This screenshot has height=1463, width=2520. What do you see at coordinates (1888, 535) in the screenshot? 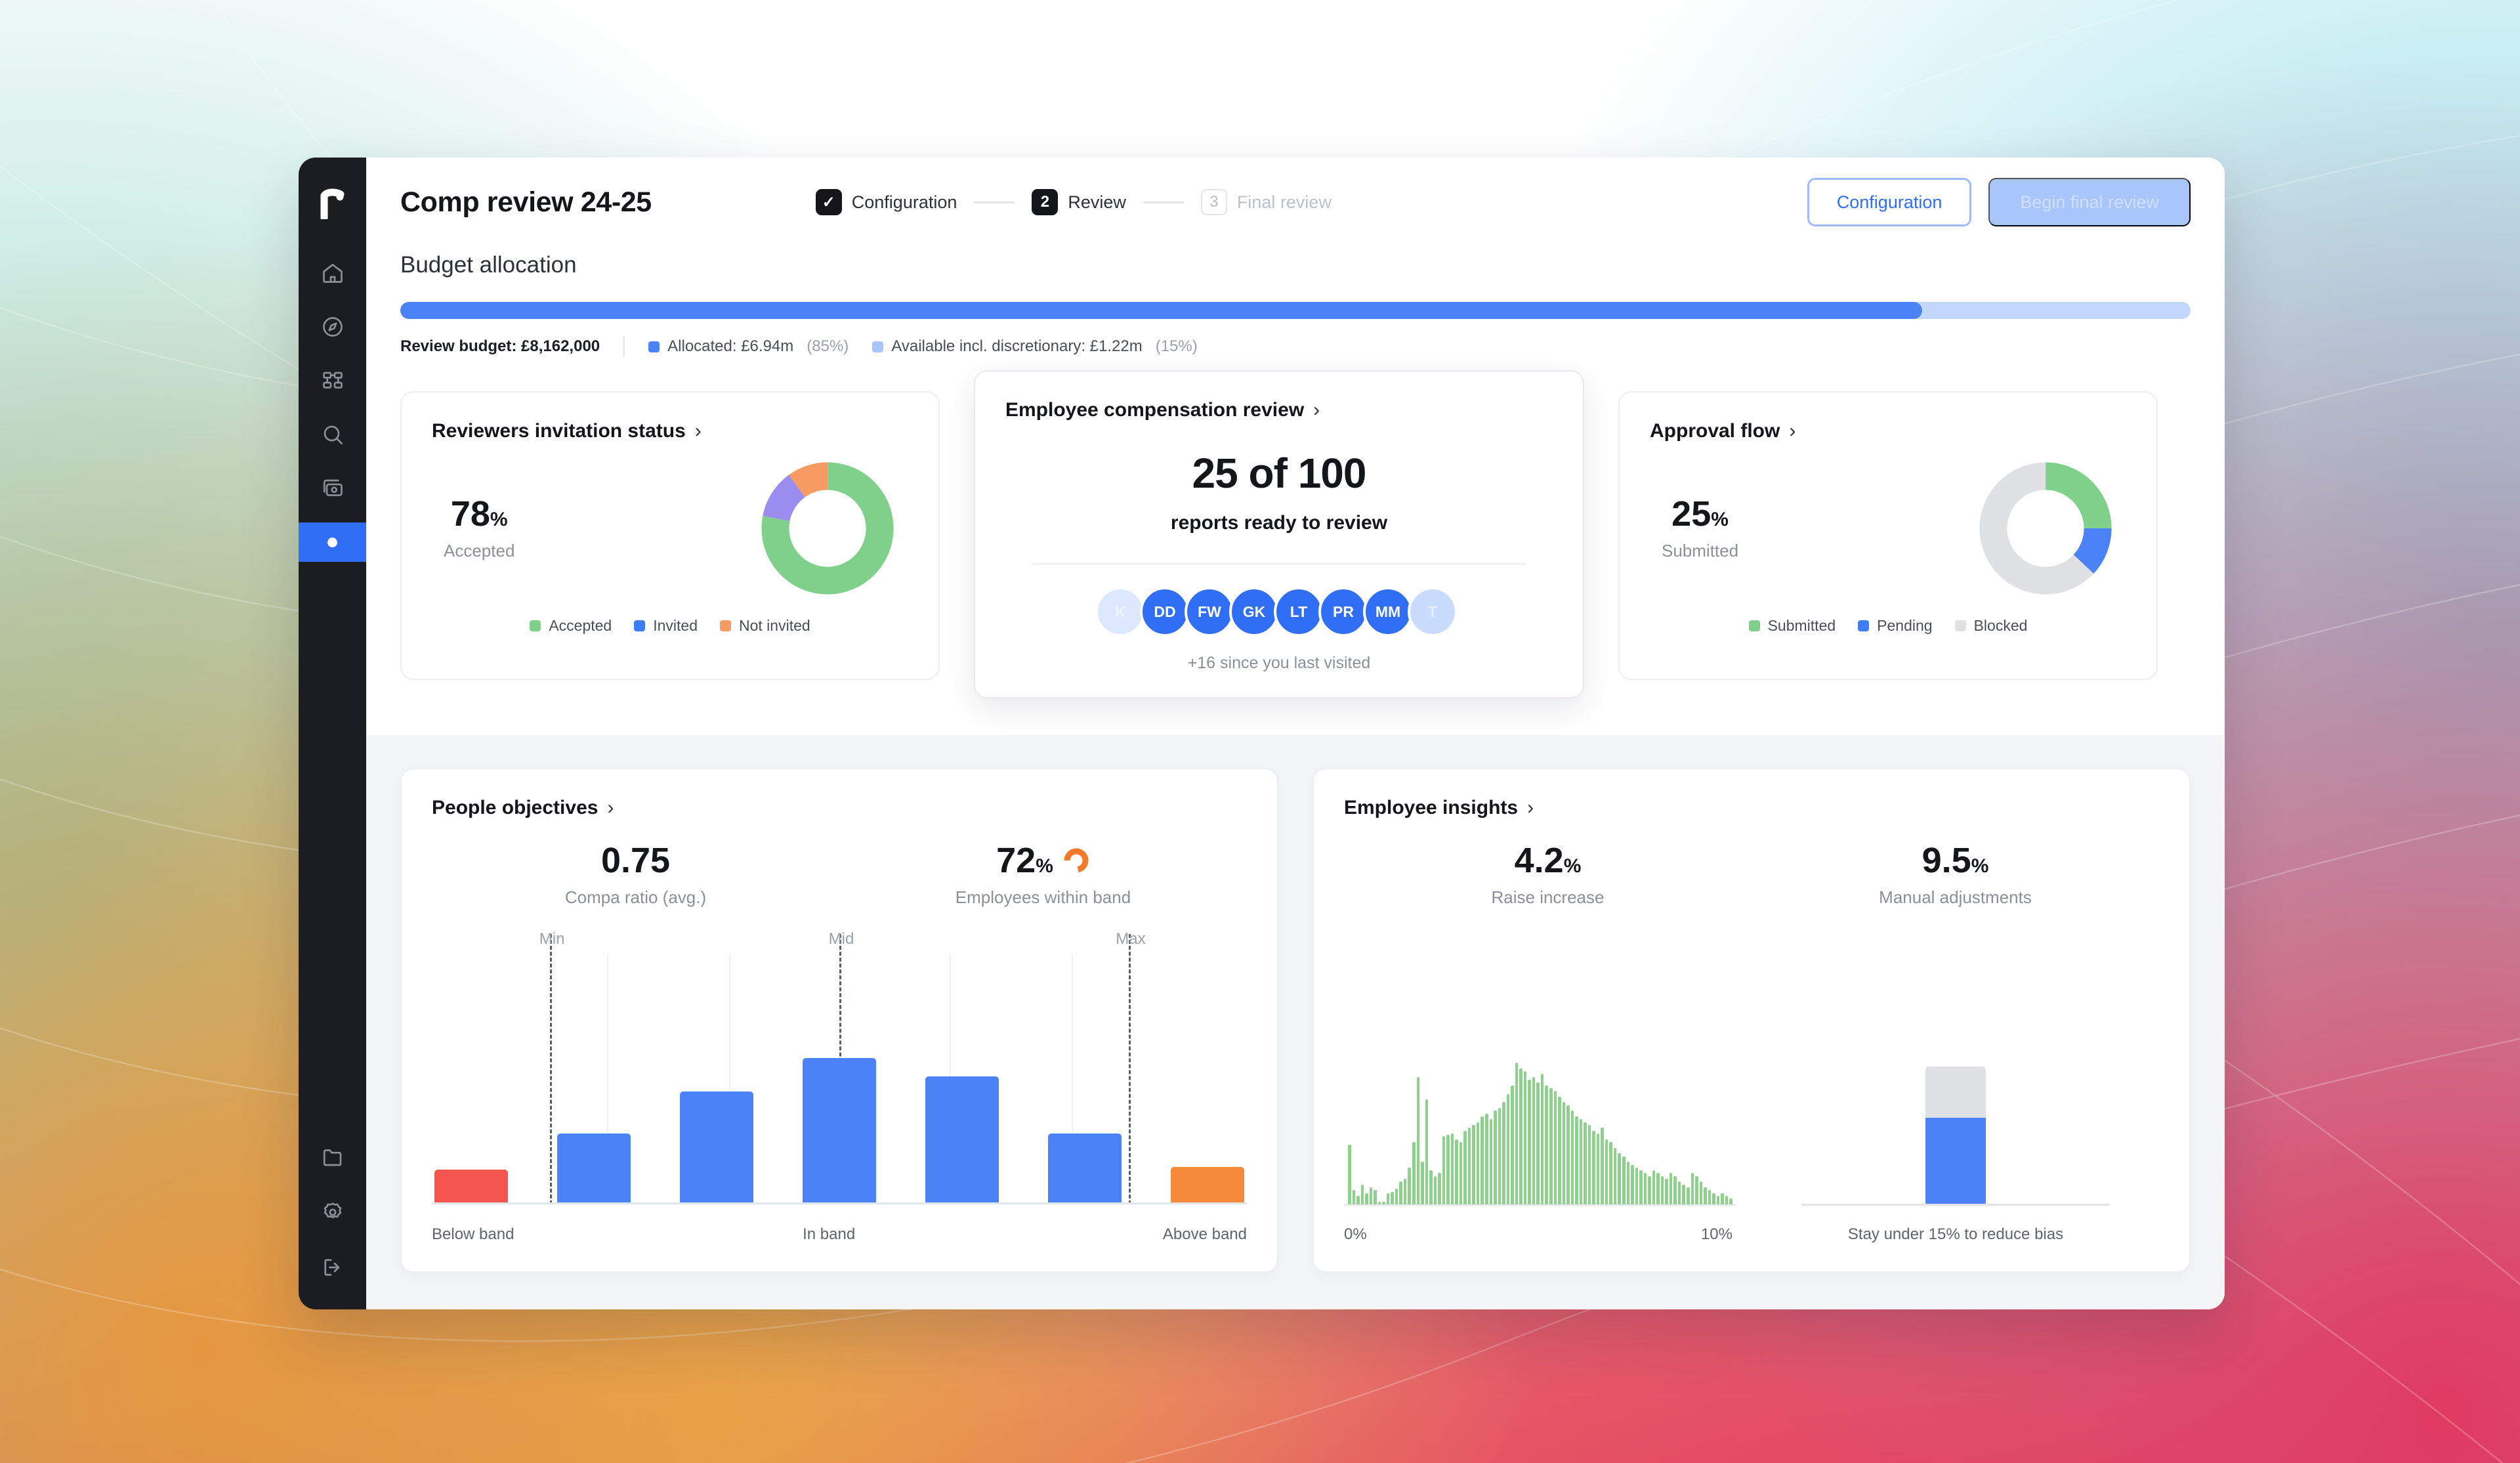
I see `approval-flow-card: Approval flow › 25% Submitted` at bounding box center [1888, 535].